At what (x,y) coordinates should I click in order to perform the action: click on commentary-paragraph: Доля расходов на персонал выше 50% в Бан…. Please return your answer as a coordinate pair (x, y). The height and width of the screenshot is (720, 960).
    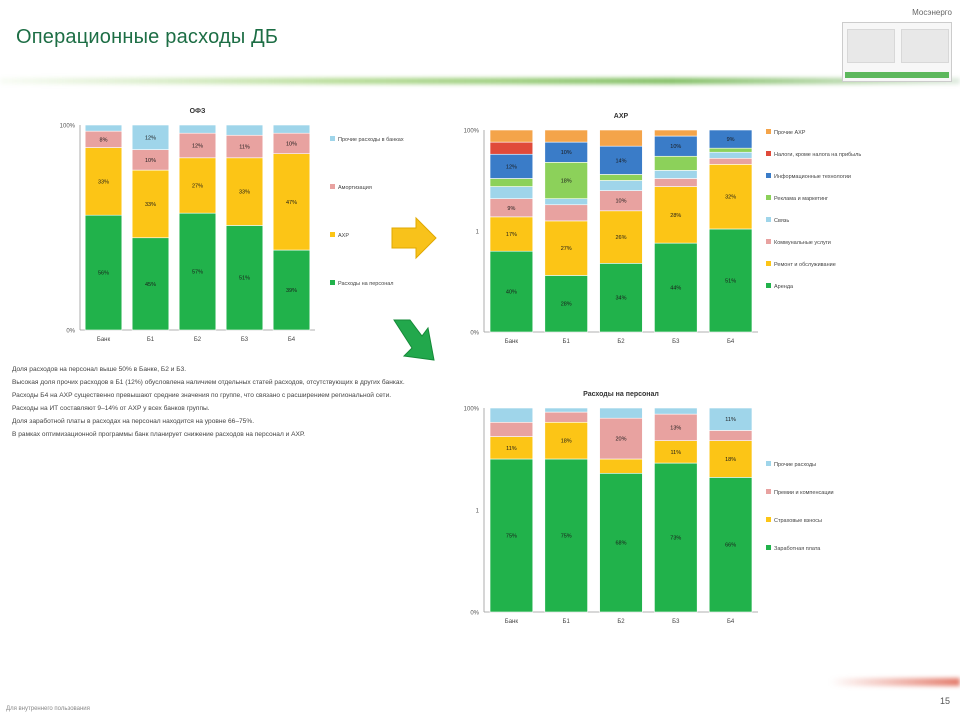
    Looking at the image, I should click on (99, 369).